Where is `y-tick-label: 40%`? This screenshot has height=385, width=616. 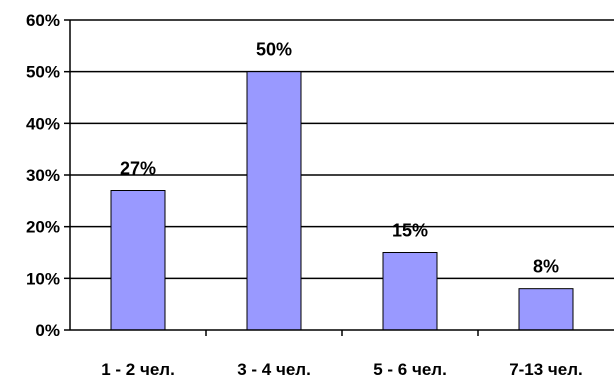 y-tick-label: 40% is located at coordinates (43, 123).